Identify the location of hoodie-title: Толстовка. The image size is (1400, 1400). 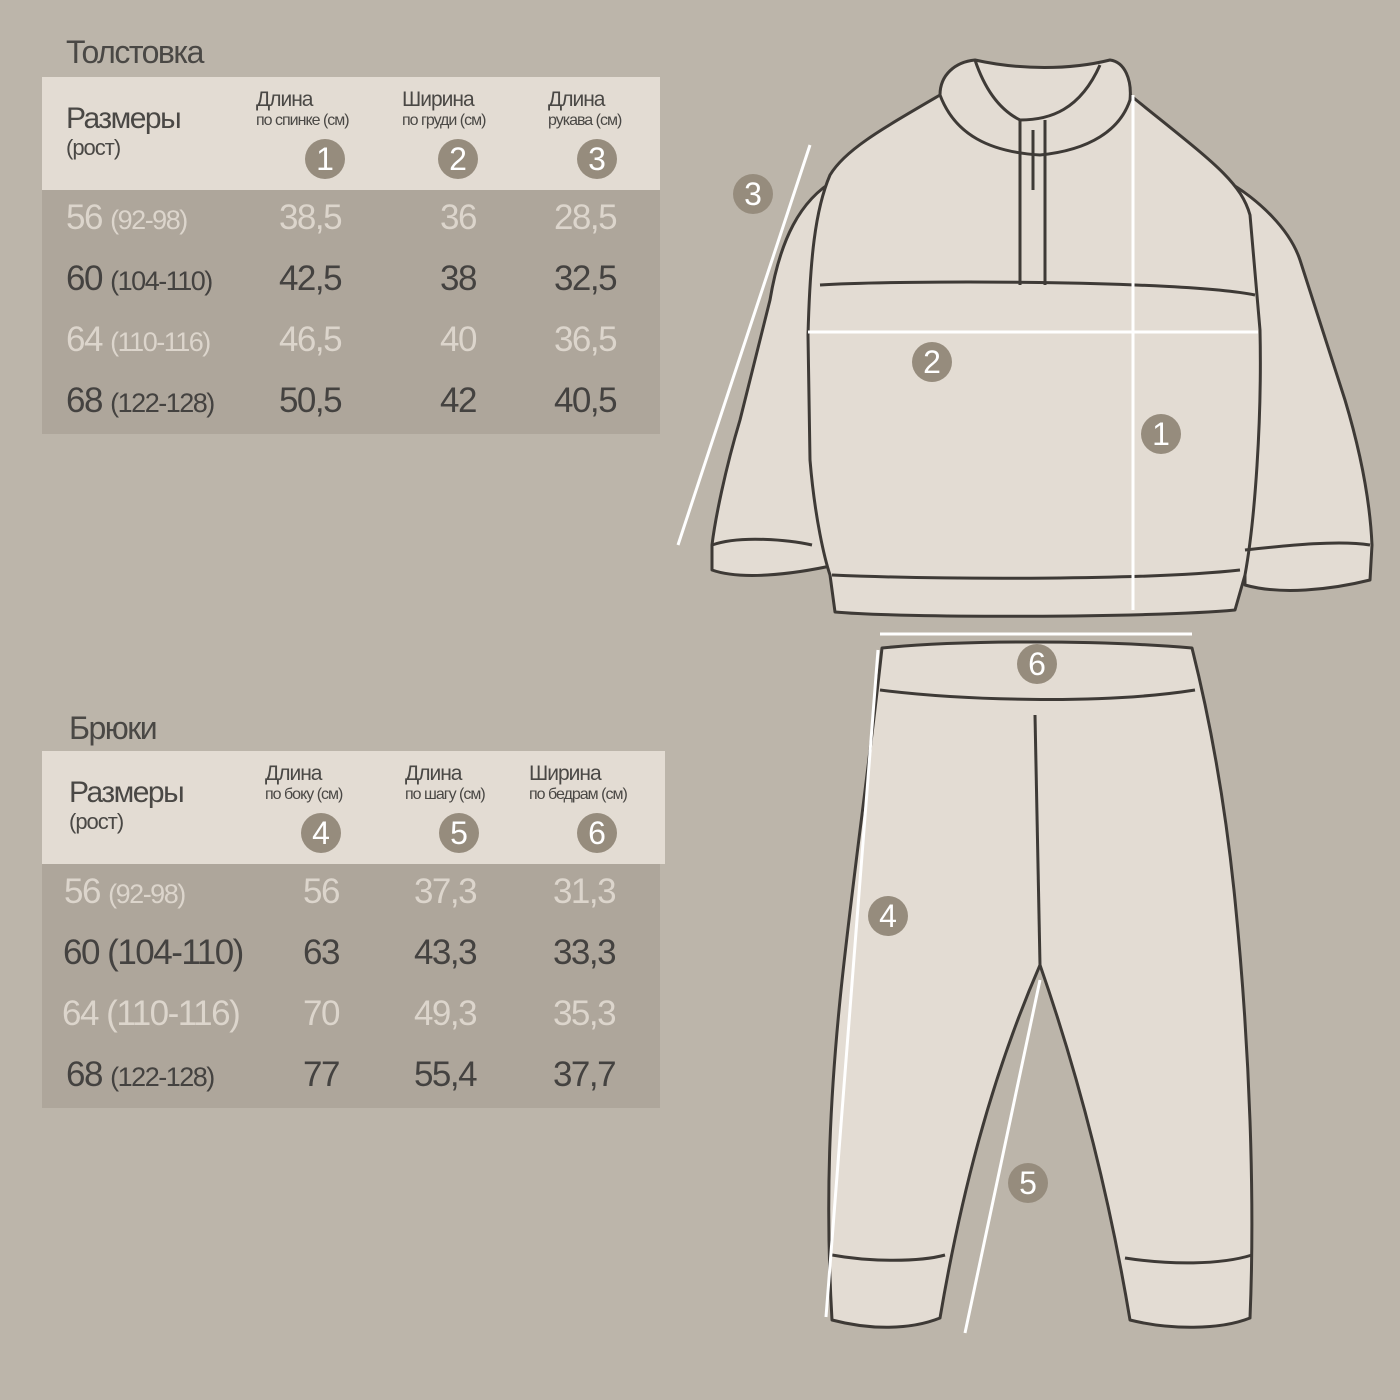
(135, 52).